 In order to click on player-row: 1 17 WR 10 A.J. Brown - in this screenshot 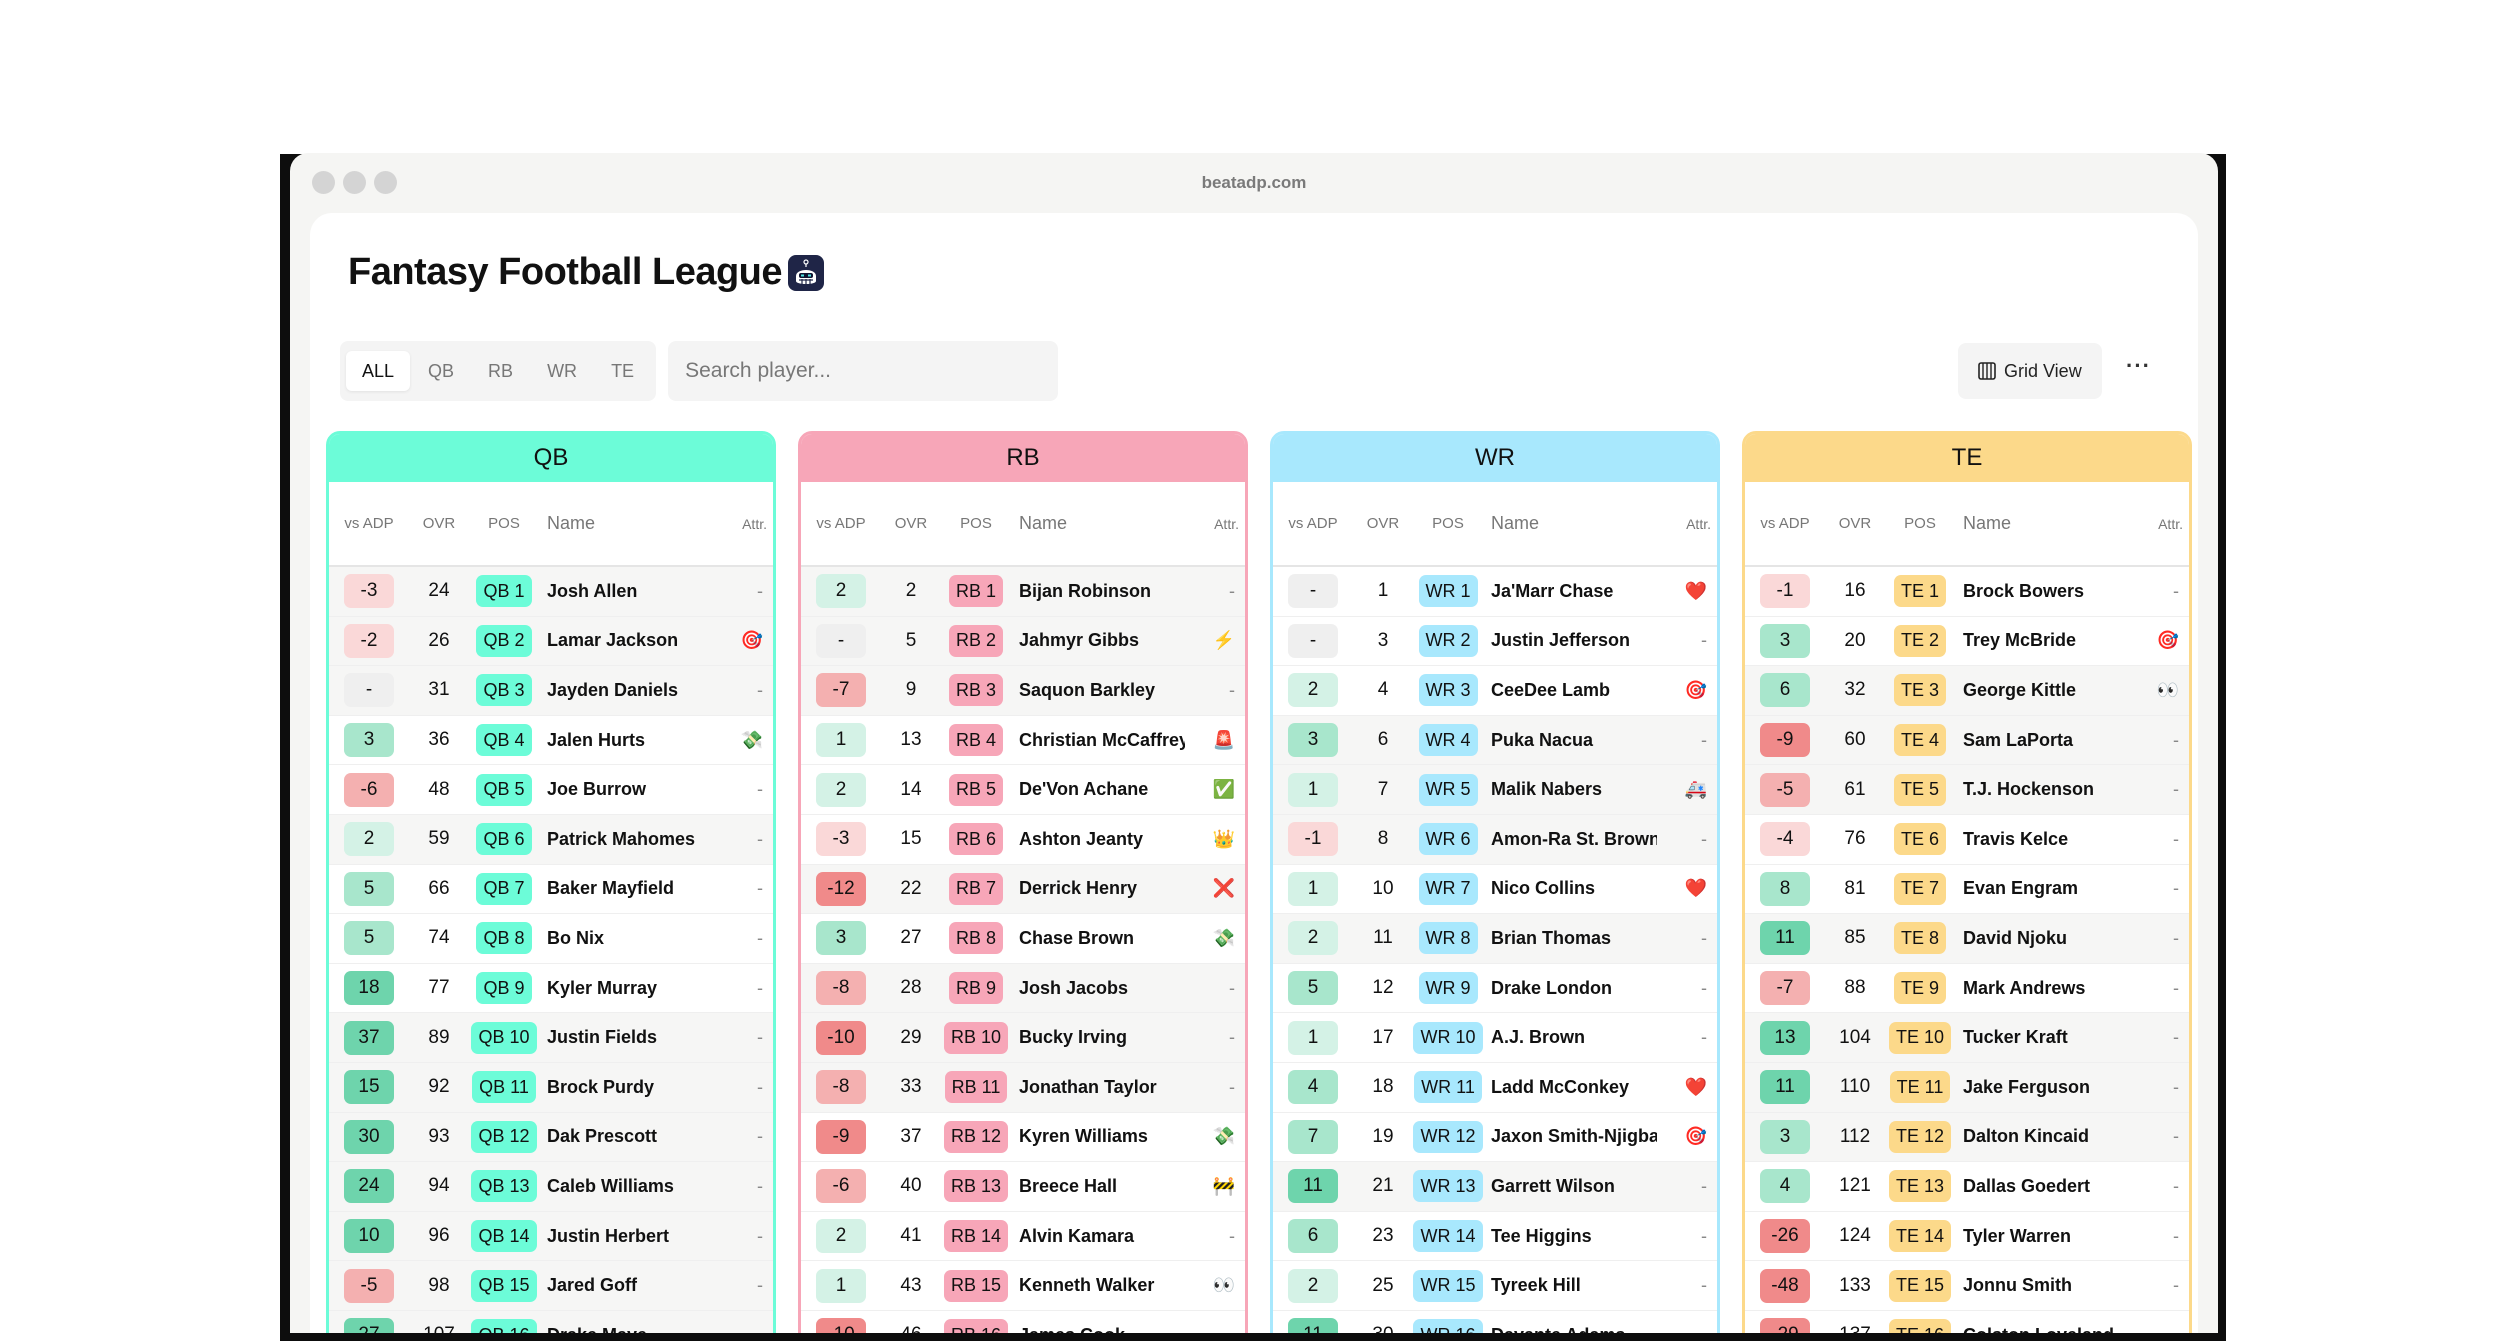, I will do `click(1495, 1038)`.